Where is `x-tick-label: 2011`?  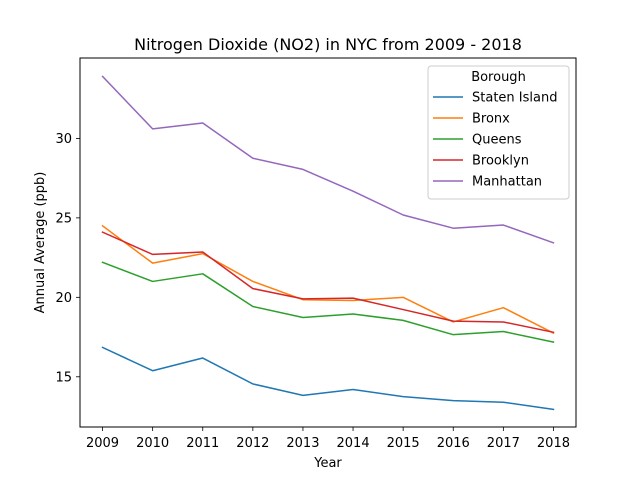
x-tick-label: 2011 is located at coordinates (202, 443).